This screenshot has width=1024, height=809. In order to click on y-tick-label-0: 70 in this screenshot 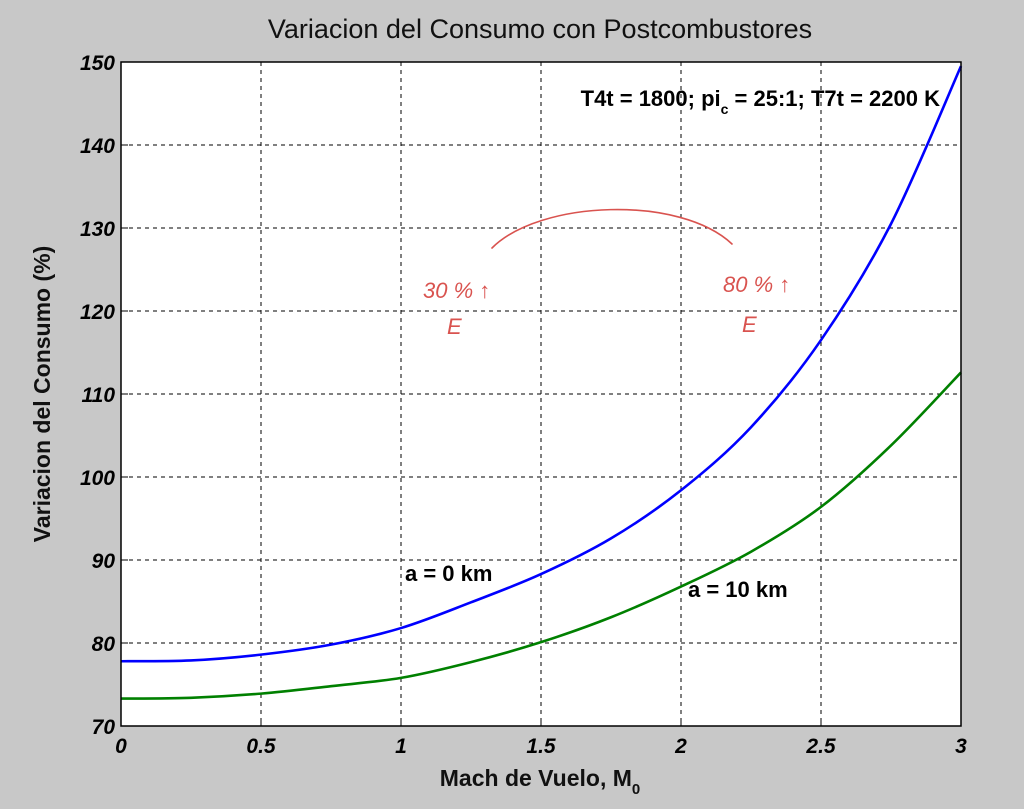, I will do `click(104, 727)`.